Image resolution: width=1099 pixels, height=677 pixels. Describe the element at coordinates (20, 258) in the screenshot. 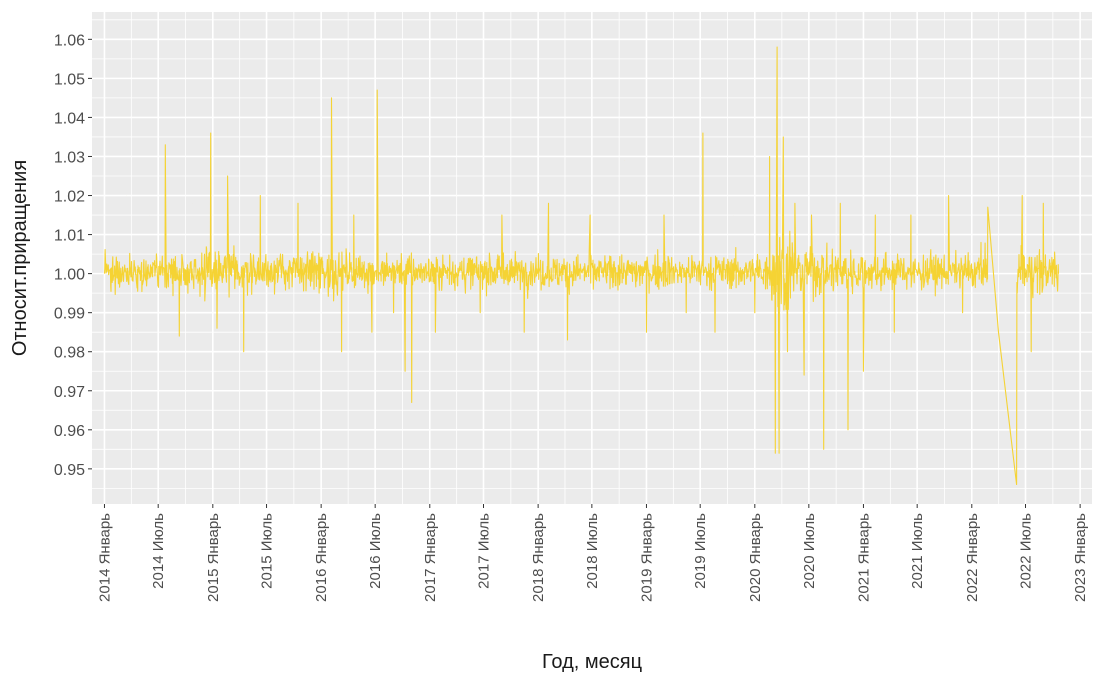

I see `y-axis-title: Относит.приращения` at that location.